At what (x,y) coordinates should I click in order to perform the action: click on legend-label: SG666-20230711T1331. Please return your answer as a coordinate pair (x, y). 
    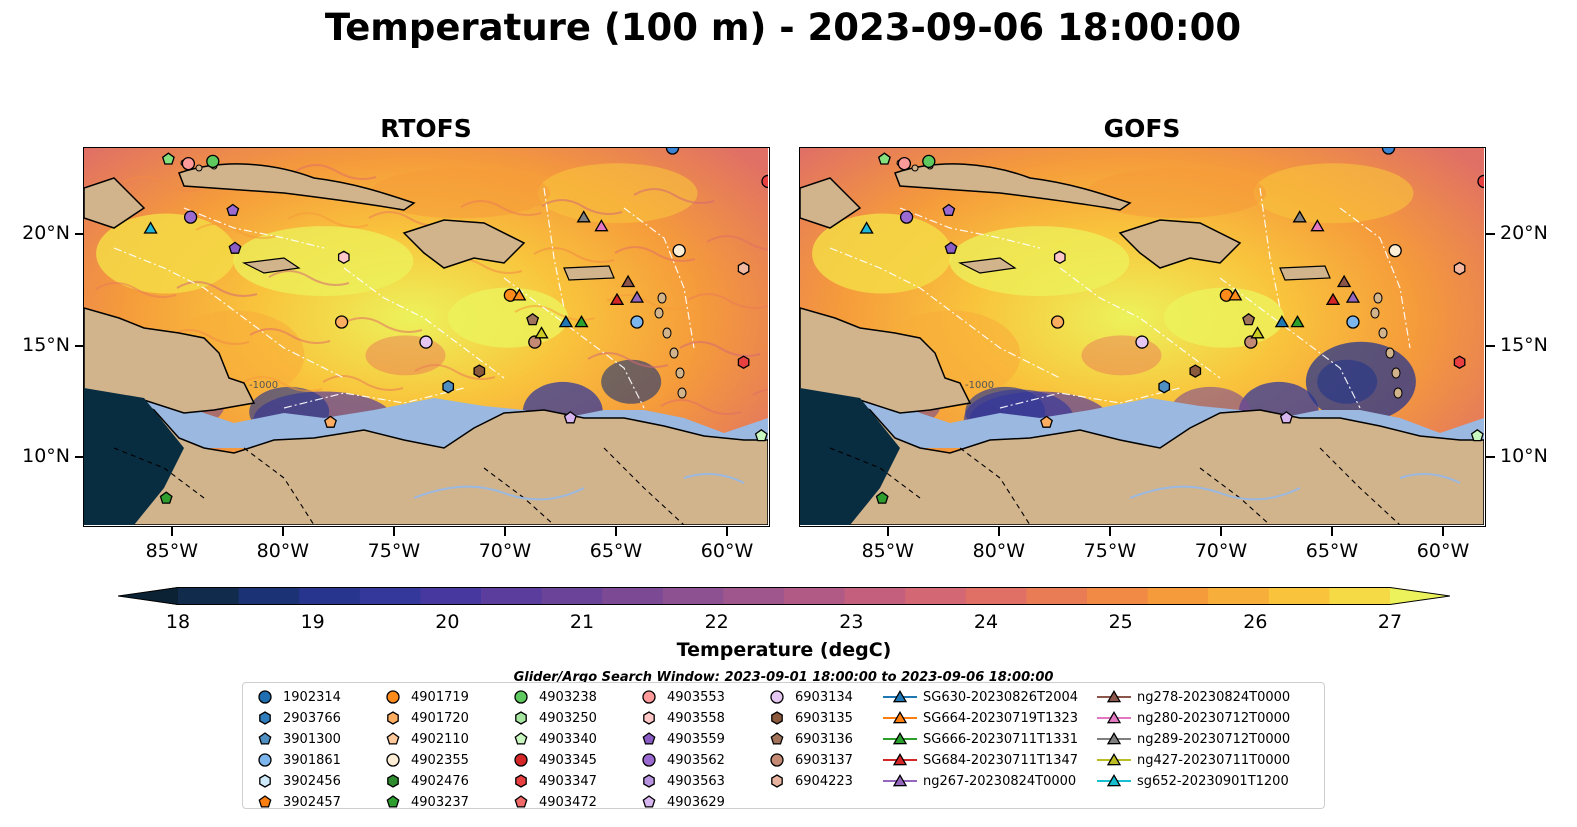
    Looking at the image, I should click on (1001, 739).